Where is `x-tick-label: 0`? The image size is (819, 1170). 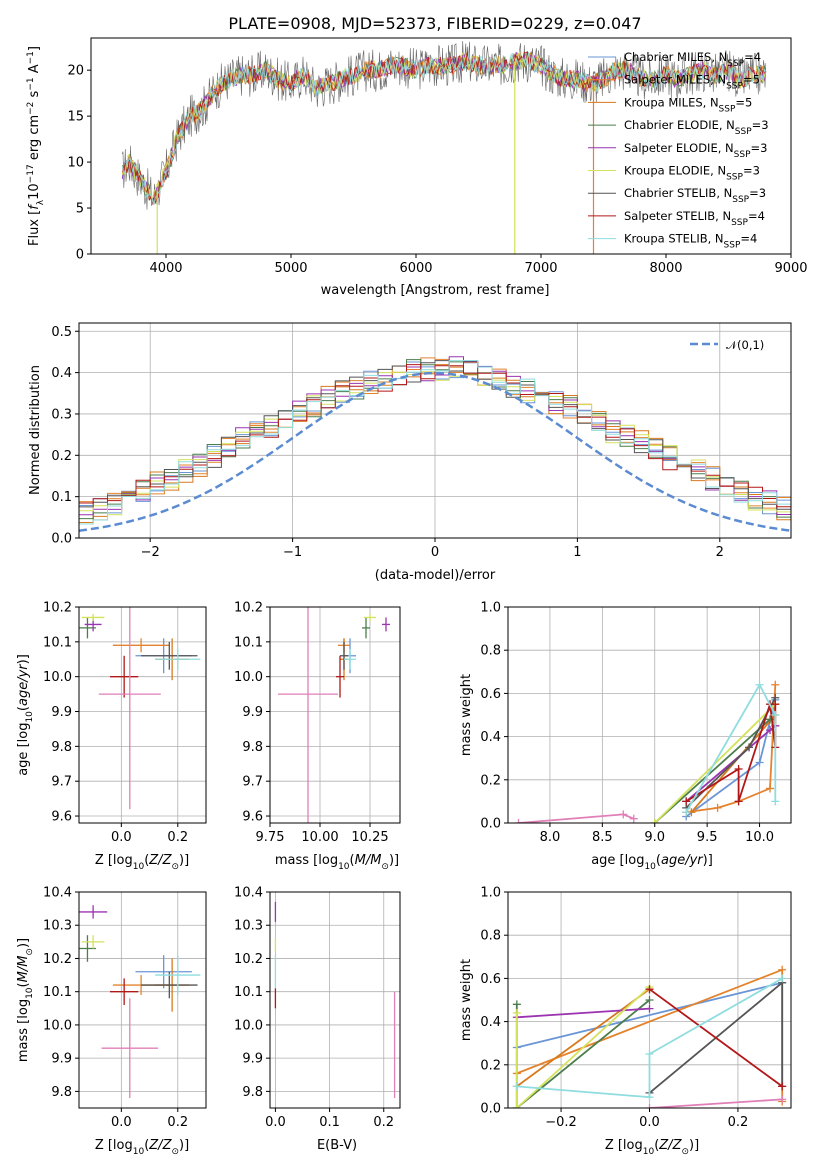
x-tick-label: 0 is located at coordinates (435, 552).